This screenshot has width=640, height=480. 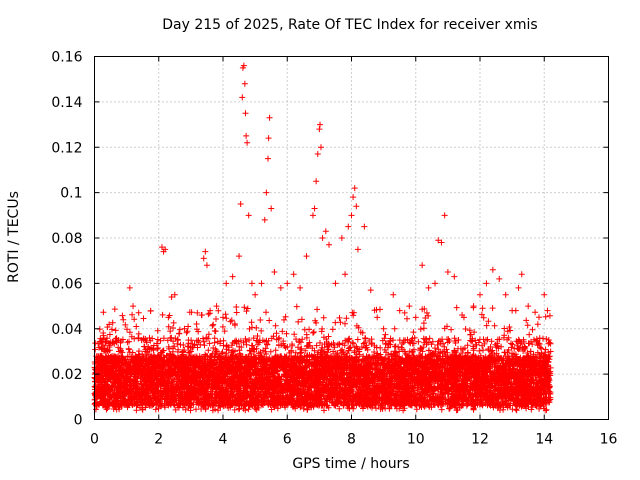 What do you see at coordinates (544, 440) in the screenshot?
I see `x-tick-label: 14` at bounding box center [544, 440].